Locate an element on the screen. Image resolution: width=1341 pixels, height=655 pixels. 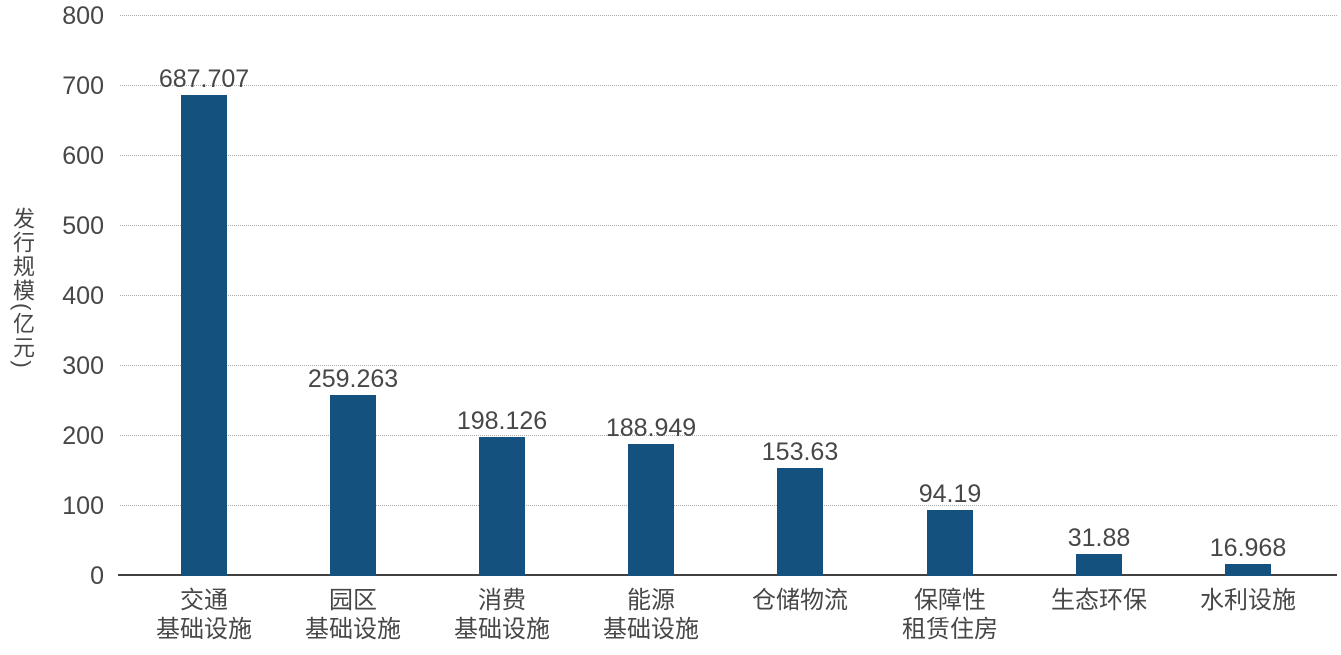
y-tick-label: 700 is located at coordinates (83, 86).